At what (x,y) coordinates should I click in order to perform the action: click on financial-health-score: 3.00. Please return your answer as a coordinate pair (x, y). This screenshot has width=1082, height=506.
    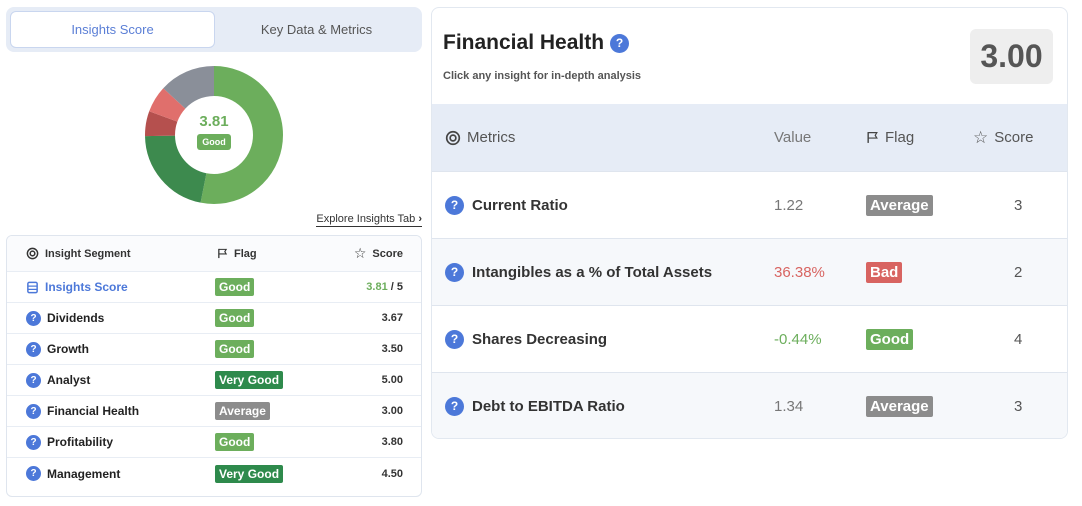
    Looking at the image, I should click on (1011, 56).